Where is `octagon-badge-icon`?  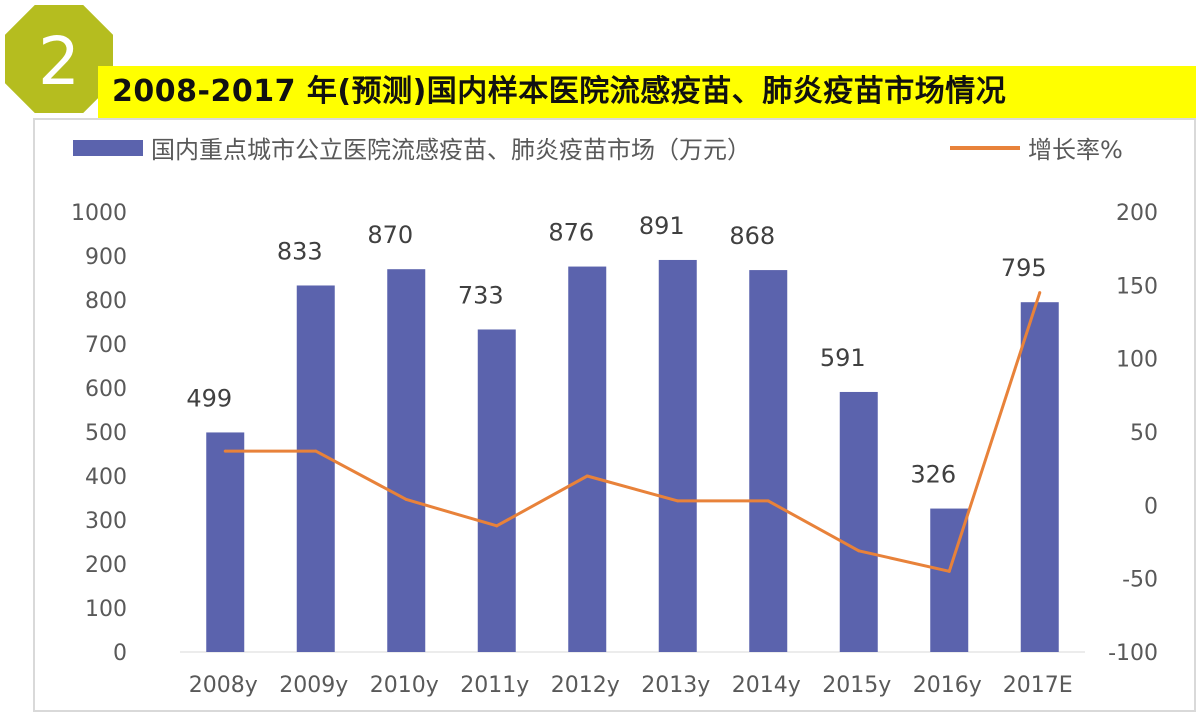 octagon-badge-icon is located at coordinates (59, 59).